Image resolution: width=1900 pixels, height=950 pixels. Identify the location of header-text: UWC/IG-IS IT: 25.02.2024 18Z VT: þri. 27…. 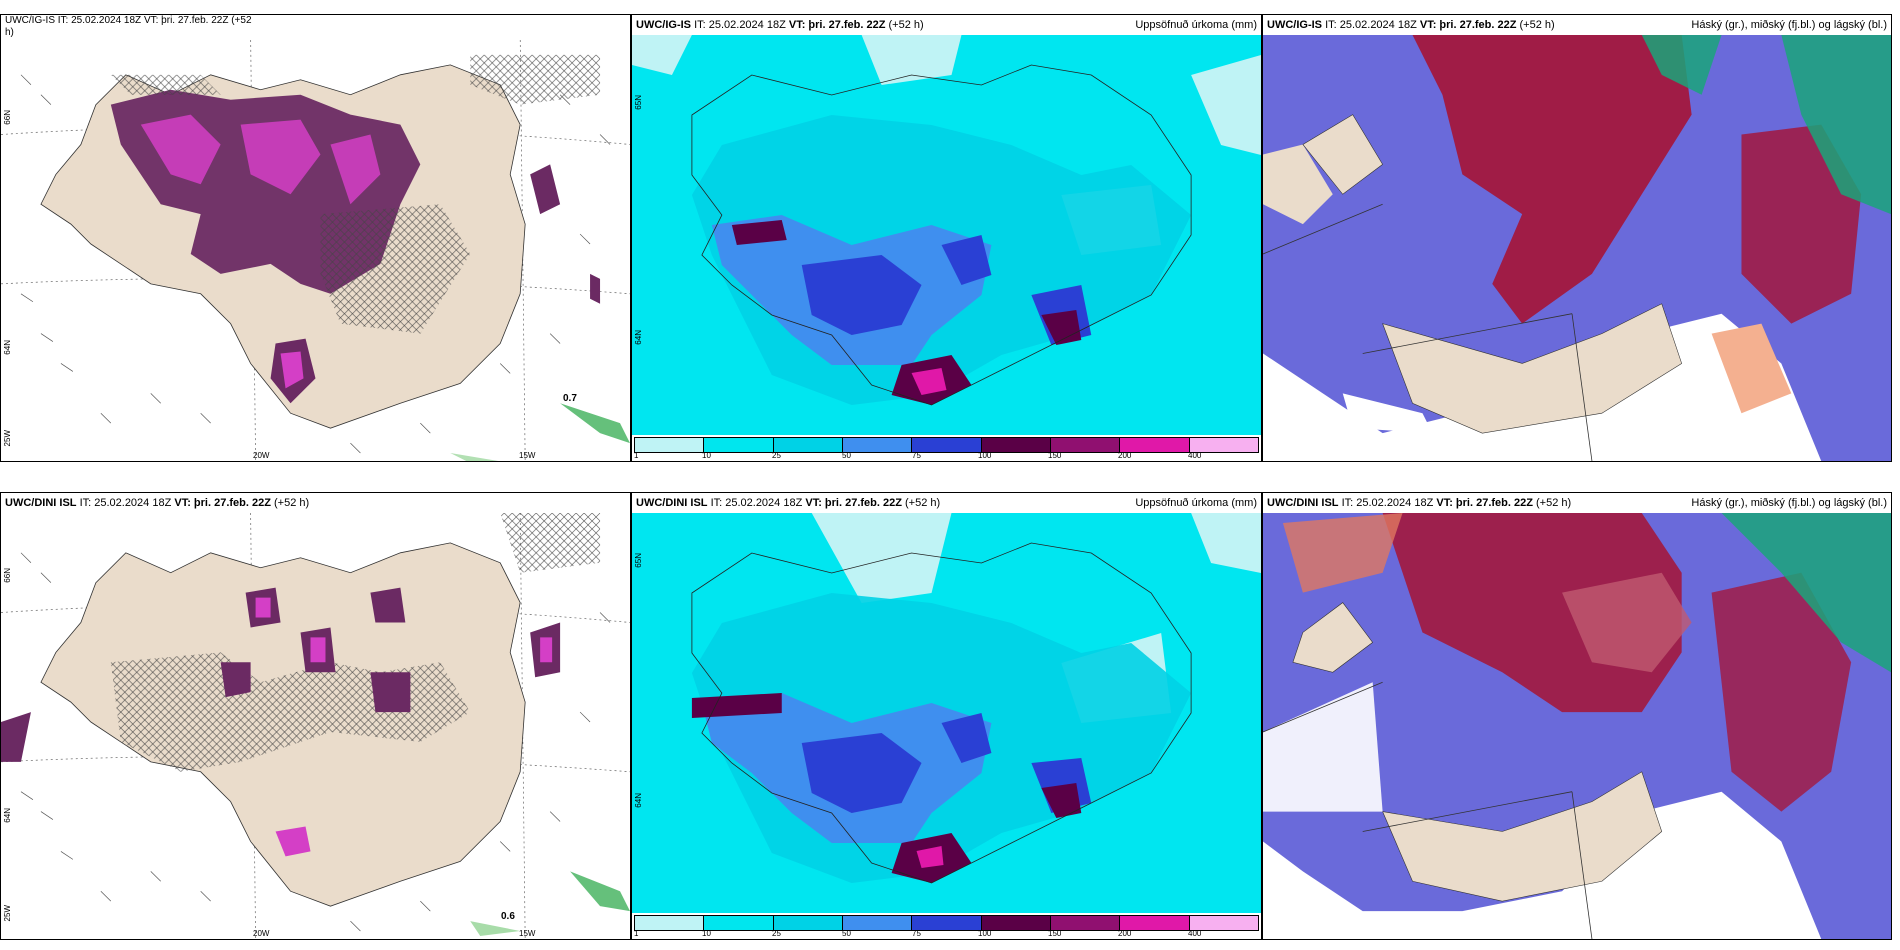
(128, 20).